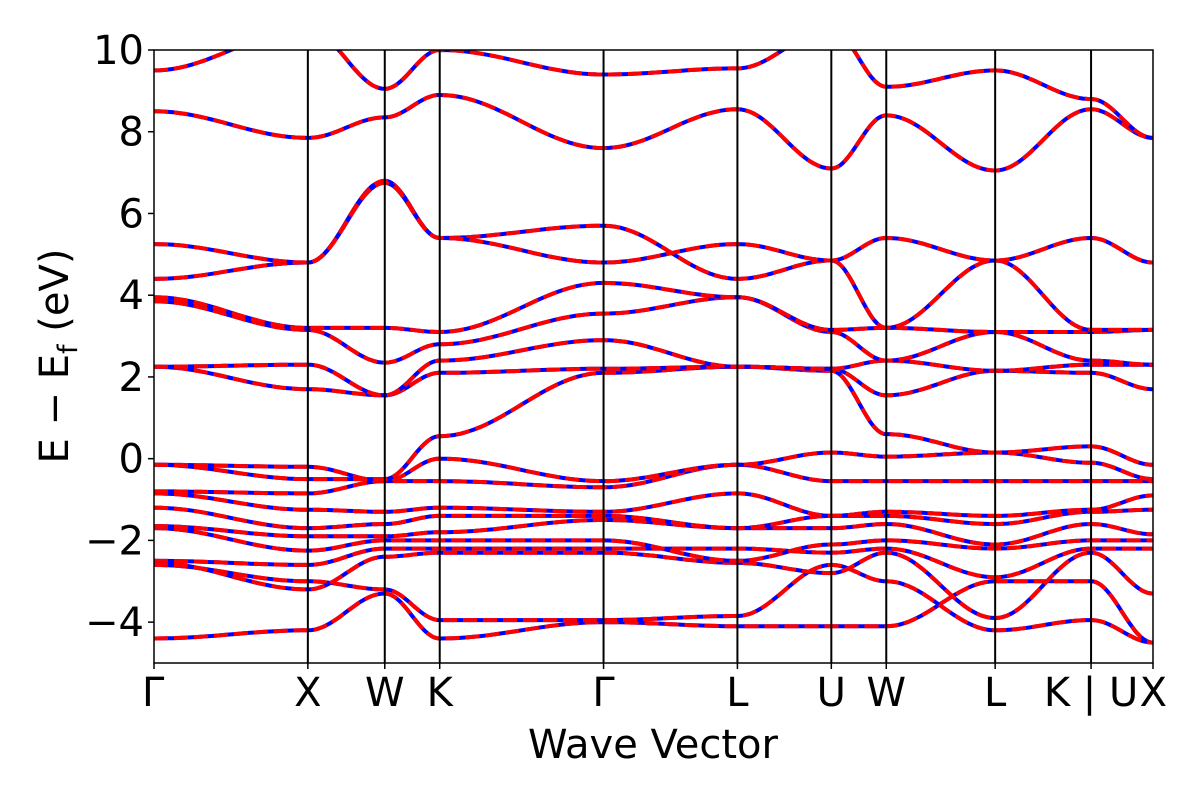 This screenshot has height=800, width=1200. What do you see at coordinates (68, 348) in the screenshot?
I see `y-axis-title-subscript: f` at bounding box center [68, 348].